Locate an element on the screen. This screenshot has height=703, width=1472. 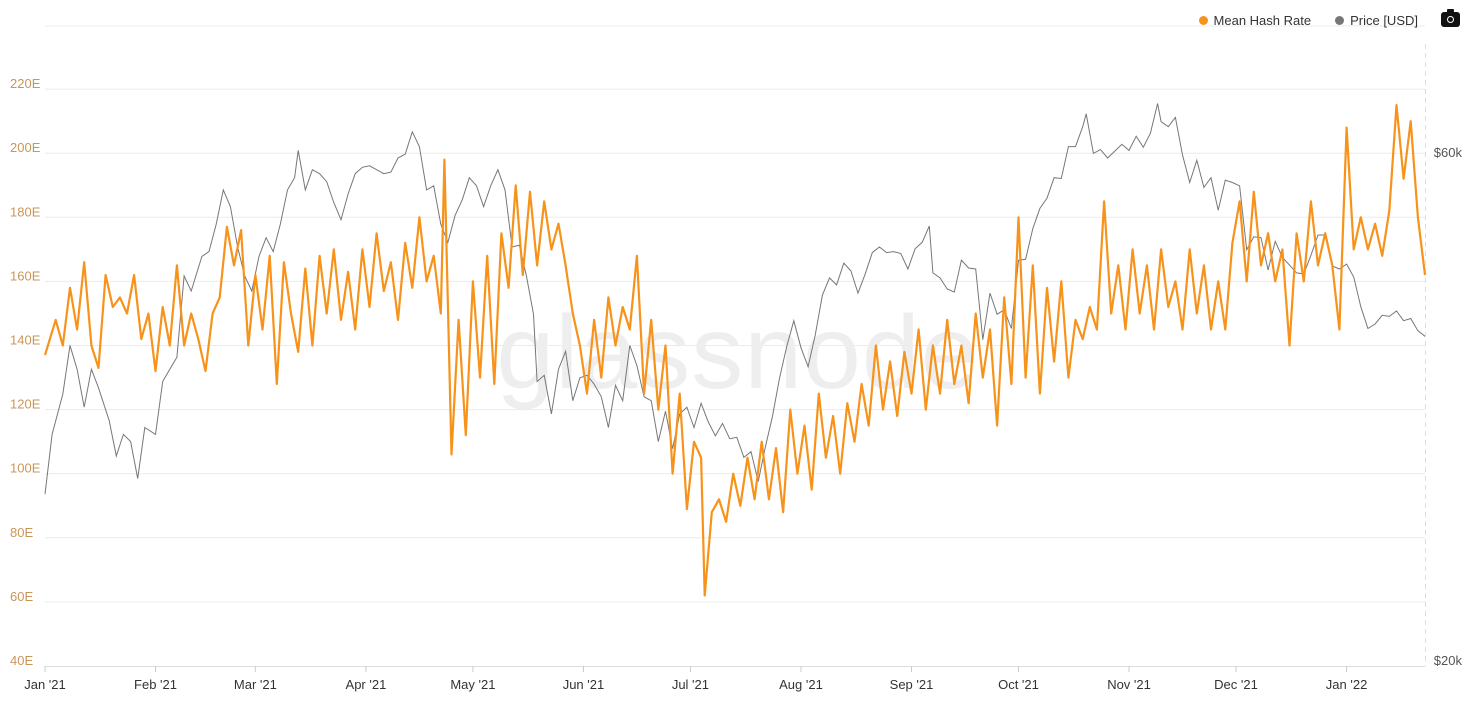
x-tick-label: Aug '21 is located at coordinates (801, 684).